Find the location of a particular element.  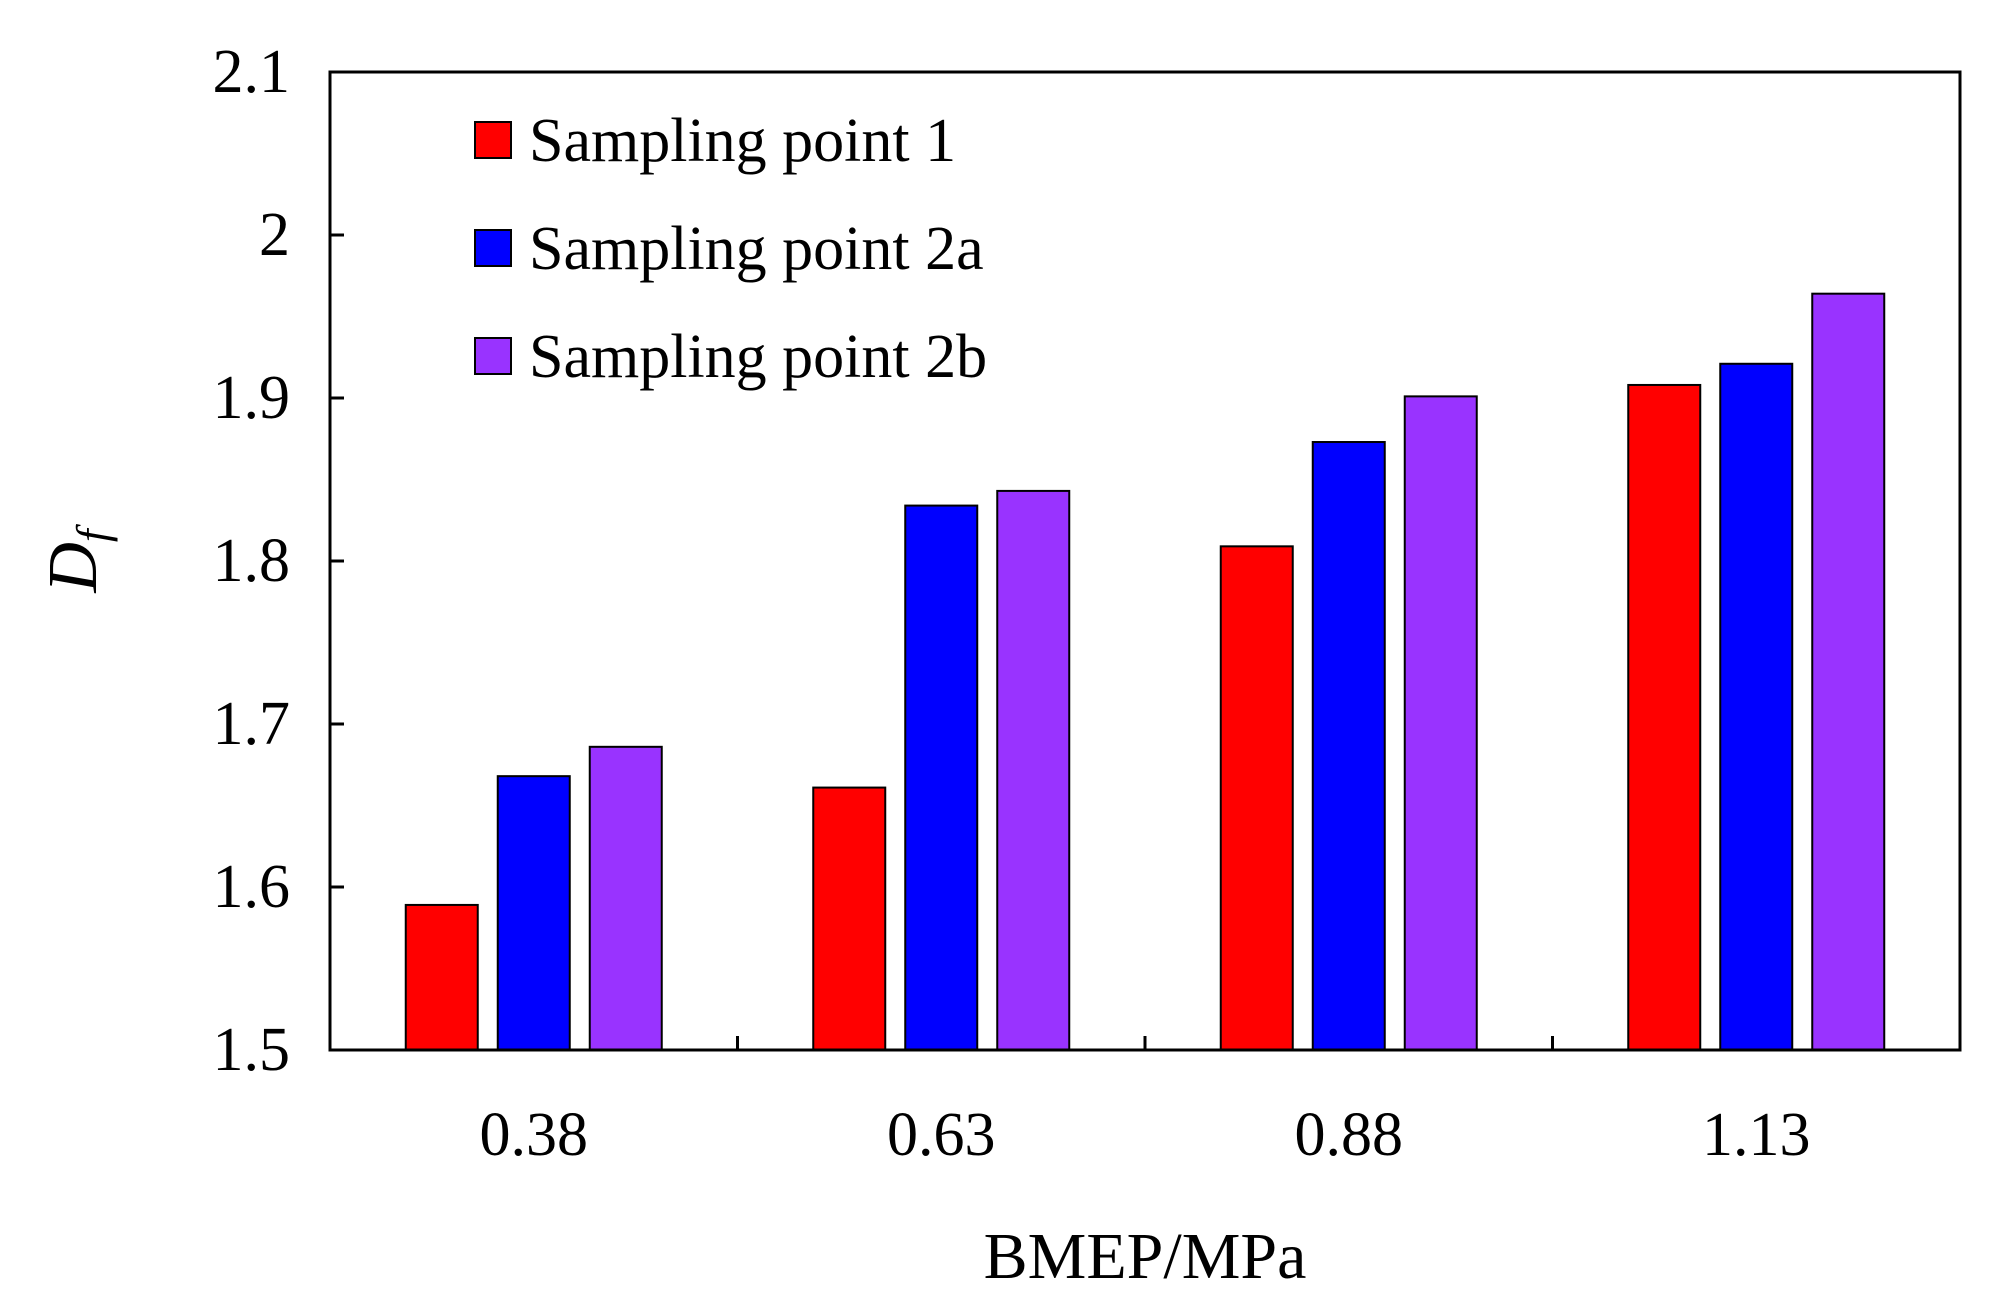

x-tick-label: 0.88 is located at coordinates (1349, 1135).